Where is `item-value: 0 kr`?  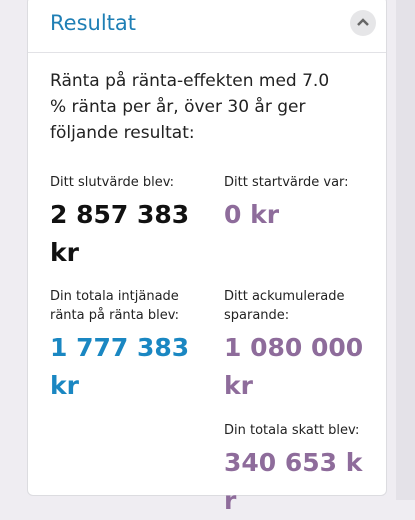 item-value: 0 kr is located at coordinates (252, 214).